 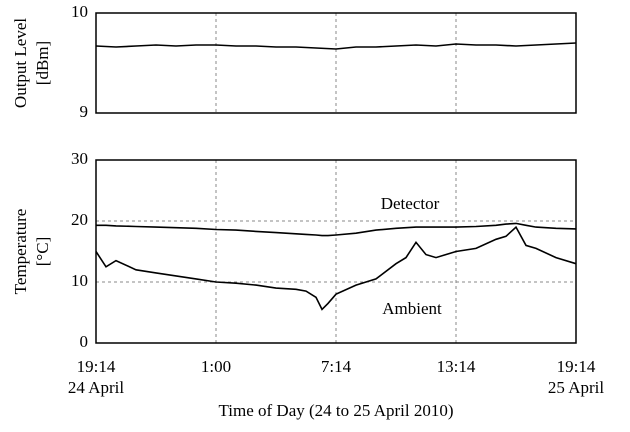 What do you see at coordinates (410, 203) in the screenshot?
I see `series-label: Detector` at bounding box center [410, 203].